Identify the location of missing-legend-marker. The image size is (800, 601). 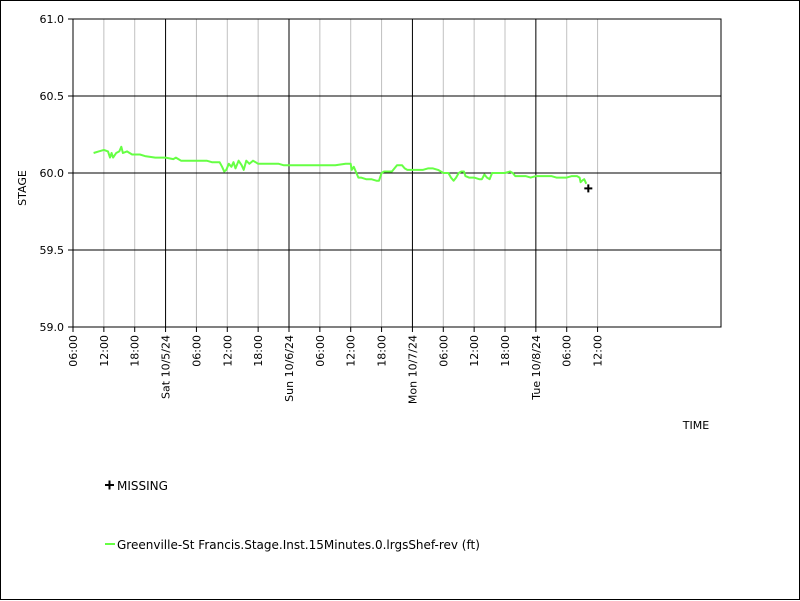
(109, 485).